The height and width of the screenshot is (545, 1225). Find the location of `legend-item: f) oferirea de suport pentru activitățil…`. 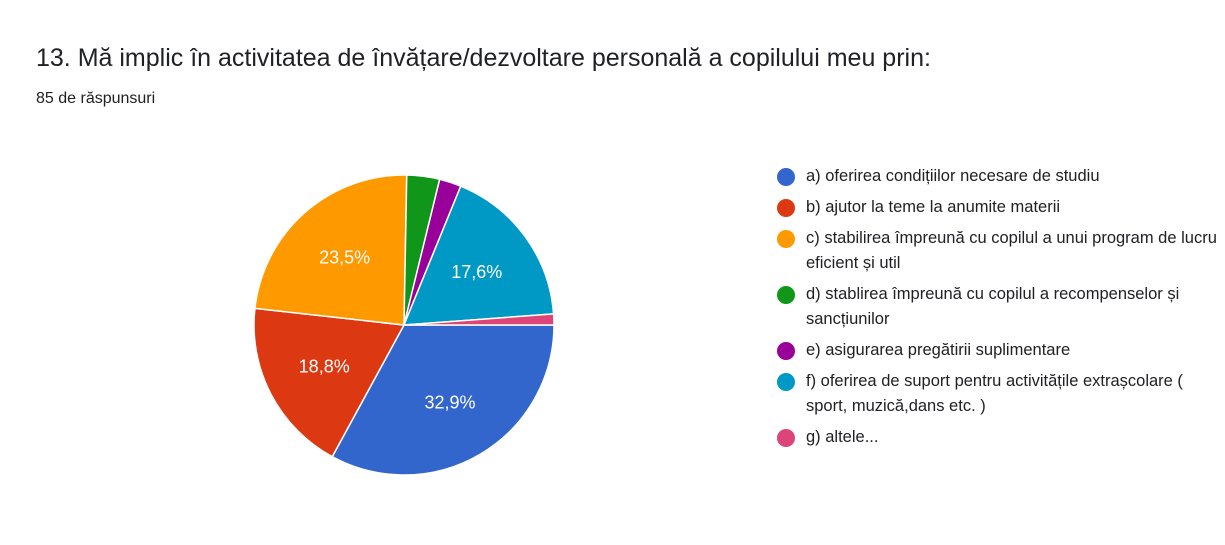

legend-item: f) oferirea de suport pentru activitățil… is located at coordinates (997, 394).